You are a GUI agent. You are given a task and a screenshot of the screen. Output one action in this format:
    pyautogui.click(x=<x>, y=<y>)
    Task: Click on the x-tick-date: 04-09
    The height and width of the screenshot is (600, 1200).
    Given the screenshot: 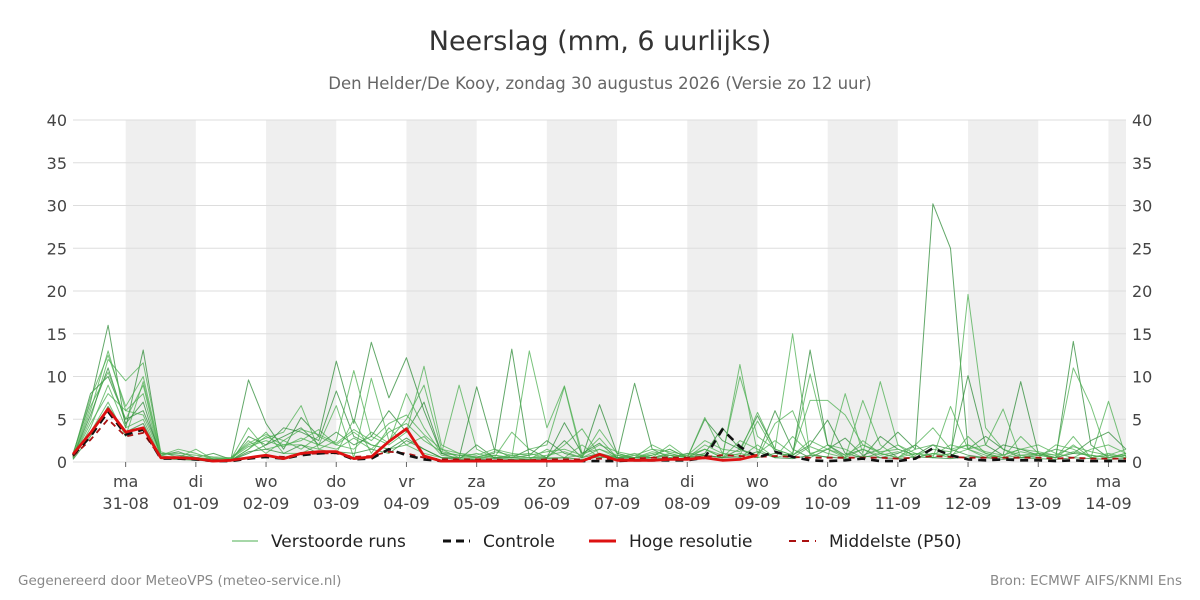 What is the action you would take?
    pyautogui.click(x=406, y=503)
    